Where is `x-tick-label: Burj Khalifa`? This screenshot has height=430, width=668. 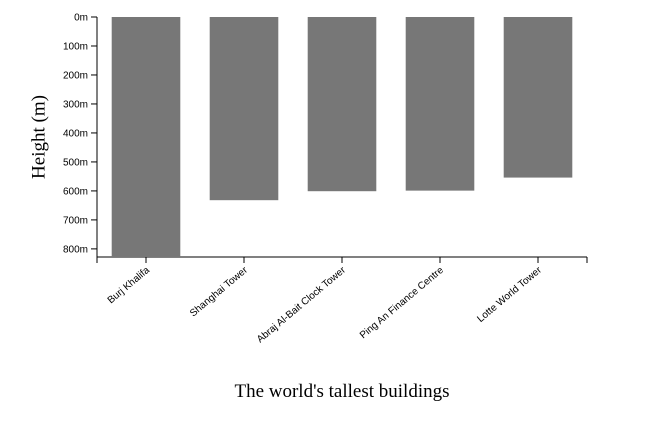 x-tick-label: Burj Khalifa is located at coordinates (129, 286).